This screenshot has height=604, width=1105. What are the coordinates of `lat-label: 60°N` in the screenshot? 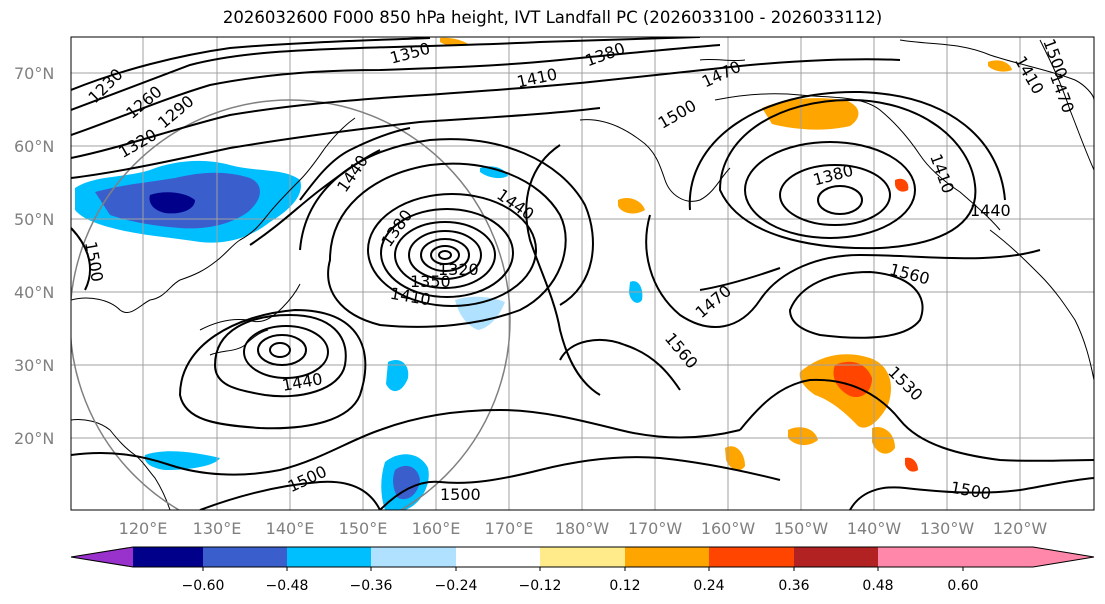 It's located at (34, 146).